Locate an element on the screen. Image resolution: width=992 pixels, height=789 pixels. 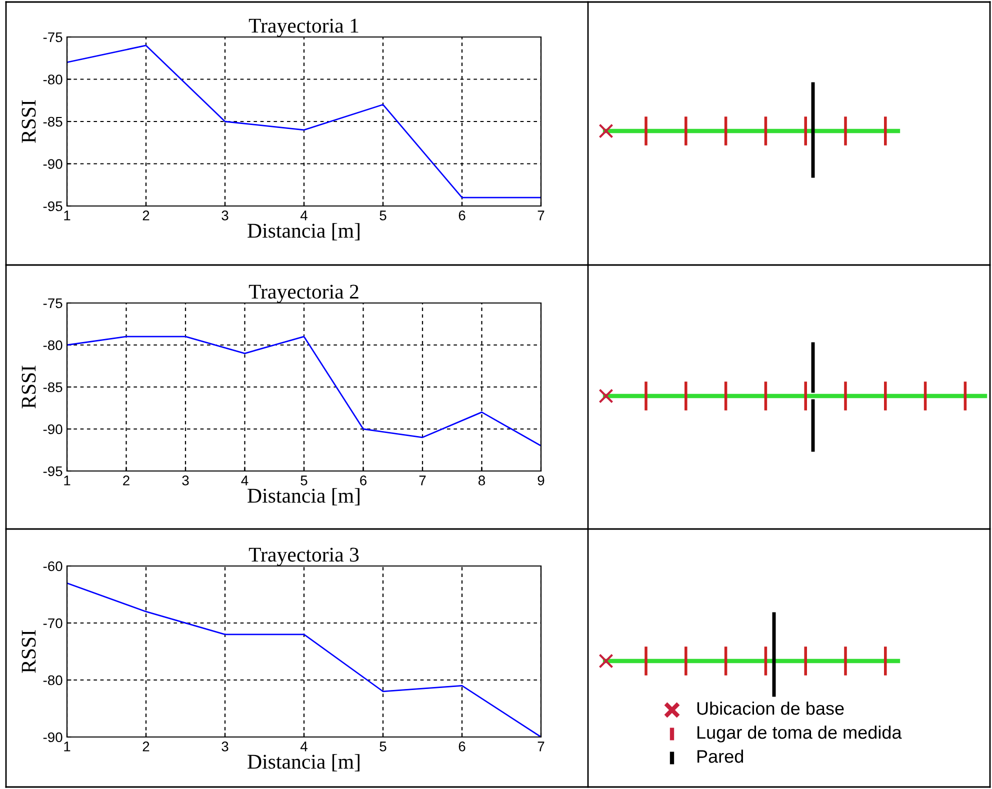
y-tick-label: -60 is located at coordinates (52, 566).